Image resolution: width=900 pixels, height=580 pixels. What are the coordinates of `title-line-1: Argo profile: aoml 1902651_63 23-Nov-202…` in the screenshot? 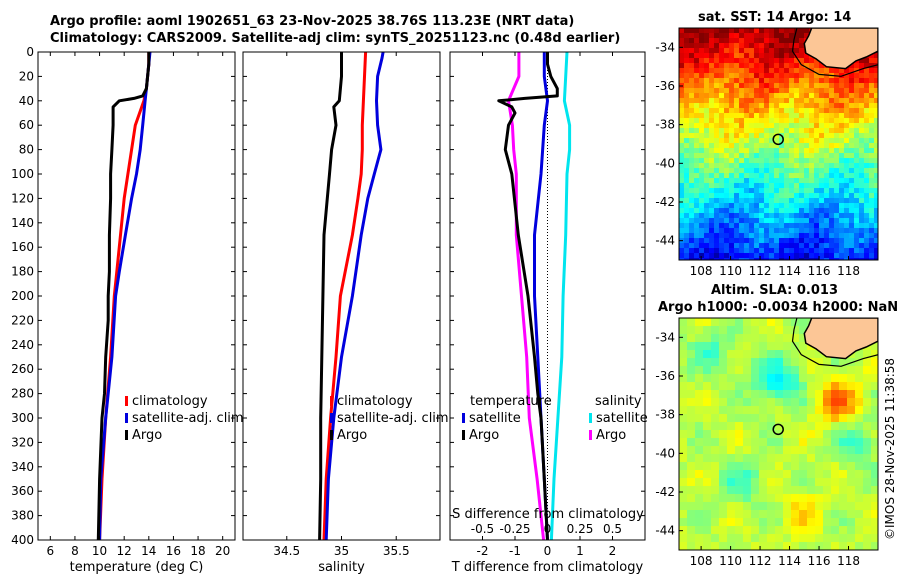 It's located at (312, 21).